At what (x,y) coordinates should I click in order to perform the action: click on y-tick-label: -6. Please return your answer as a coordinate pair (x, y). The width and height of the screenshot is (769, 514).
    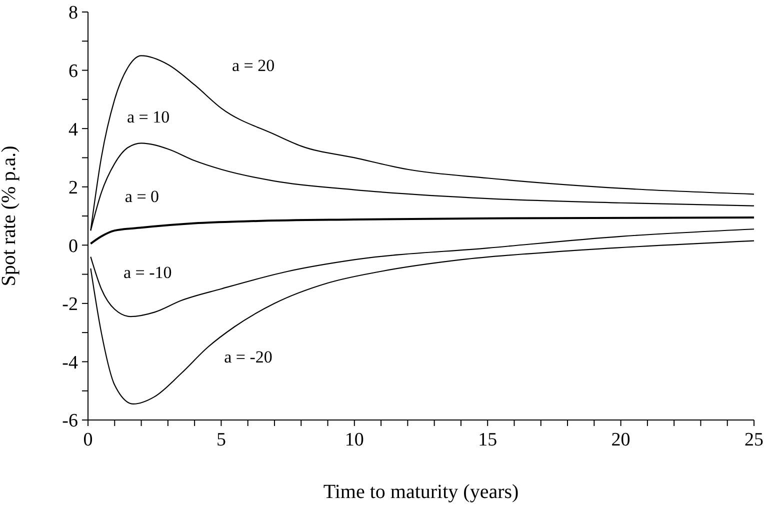
    Looking at the image, I should click on (70, 421).